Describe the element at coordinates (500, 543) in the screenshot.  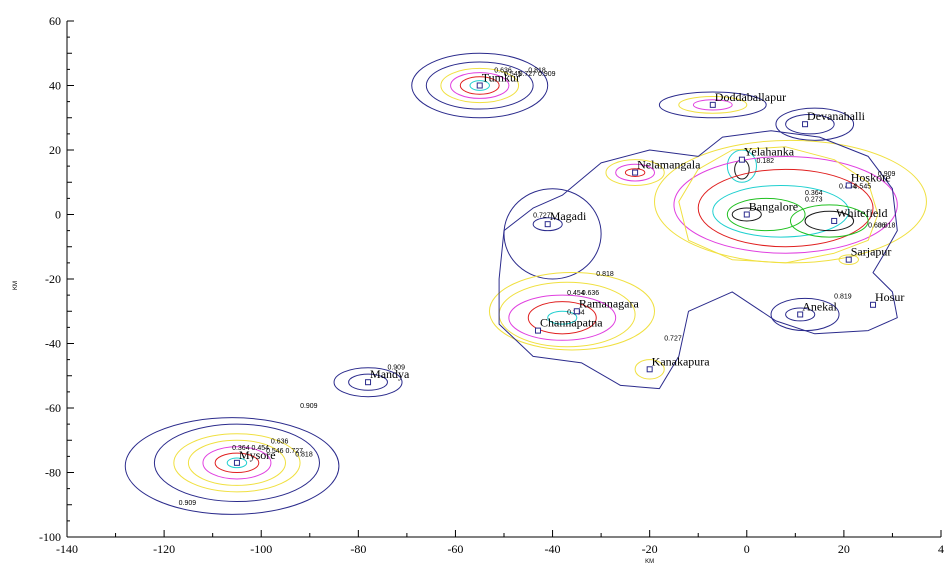
I see `x-axis-ticks: -140 -120 -100 -80 -60 -40 -20 0 20 4` at that location.